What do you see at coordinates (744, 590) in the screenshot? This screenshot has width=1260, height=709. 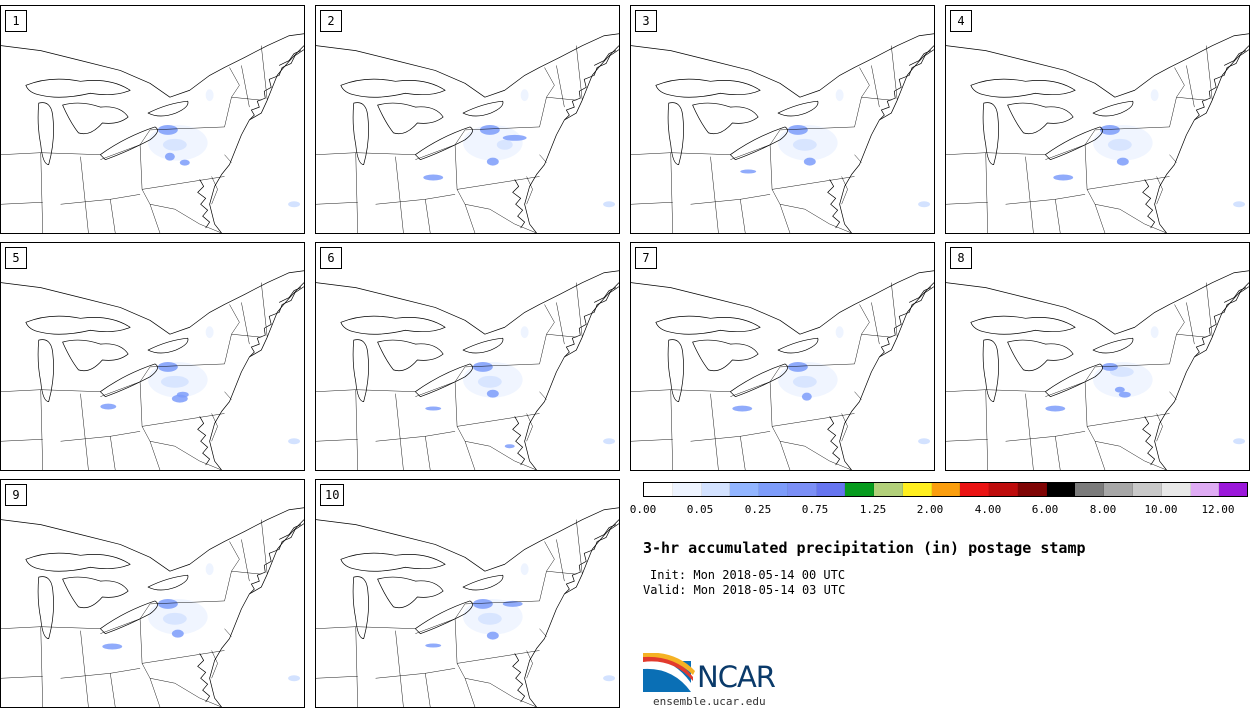 I see `valid-time: Valid: Mon 2018-05-14 03 UTC` at bounding box center [744, 590].